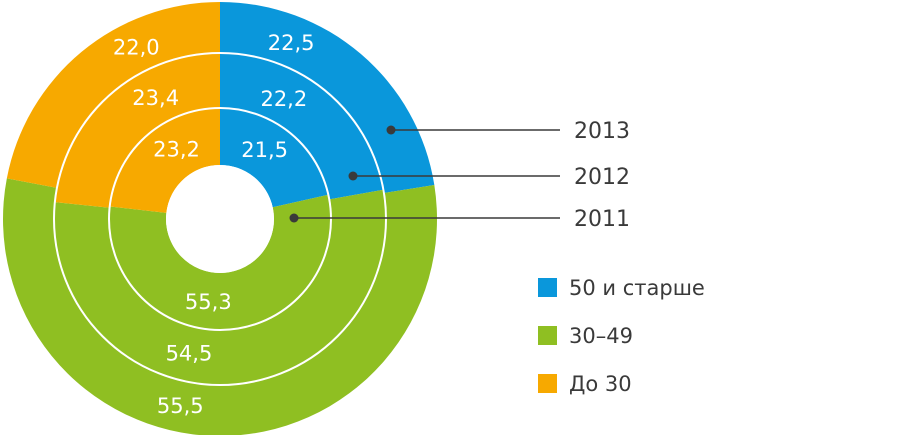 This screenshot has height=435, width=900. I want to click on legend: 50 и старше 30–49 До 30, so click(621, 336).